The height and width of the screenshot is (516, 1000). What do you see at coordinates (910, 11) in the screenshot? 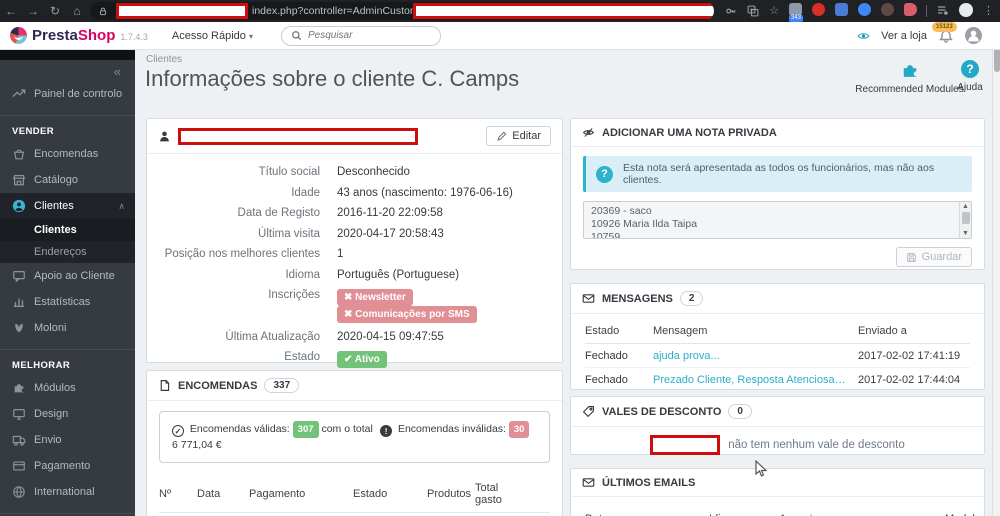
I see `extension-6-icon` at bounding box center [910, 11].